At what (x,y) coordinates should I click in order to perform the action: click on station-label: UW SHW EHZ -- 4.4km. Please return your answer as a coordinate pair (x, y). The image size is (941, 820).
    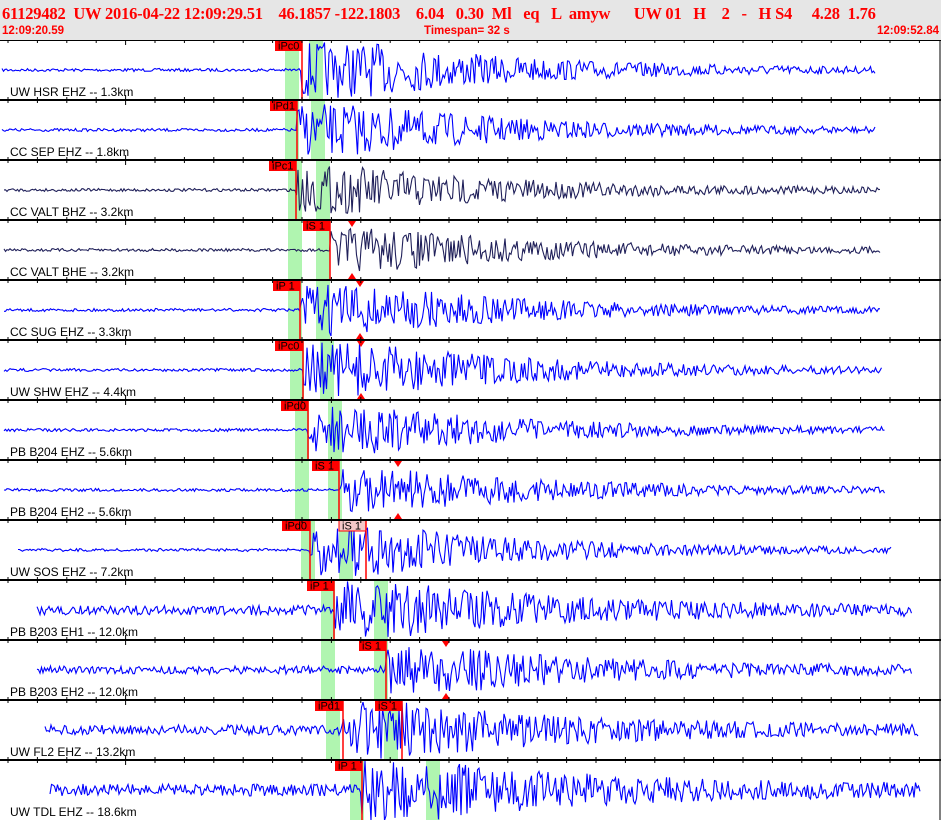
    Looking at the image, I should click on (73, 392).